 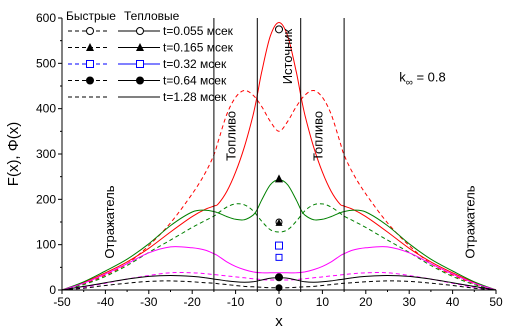 What do you see at coordinates (46, 154) in the screenshot?
I see `y-tick-label-3: 300` at bounding box center [46, 154].